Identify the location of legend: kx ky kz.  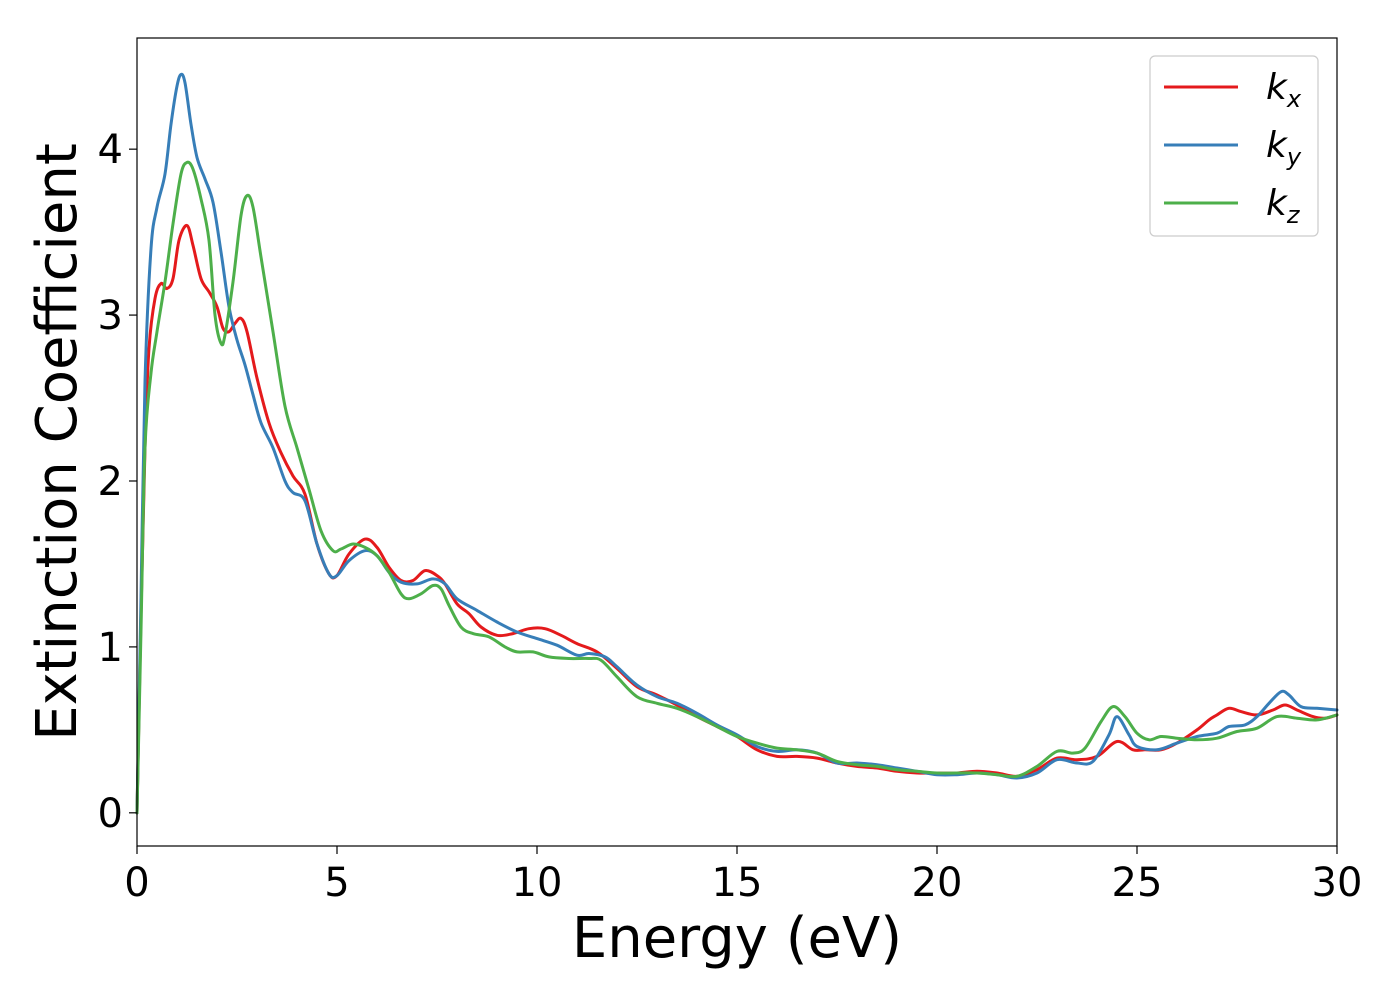
(1234, 146).